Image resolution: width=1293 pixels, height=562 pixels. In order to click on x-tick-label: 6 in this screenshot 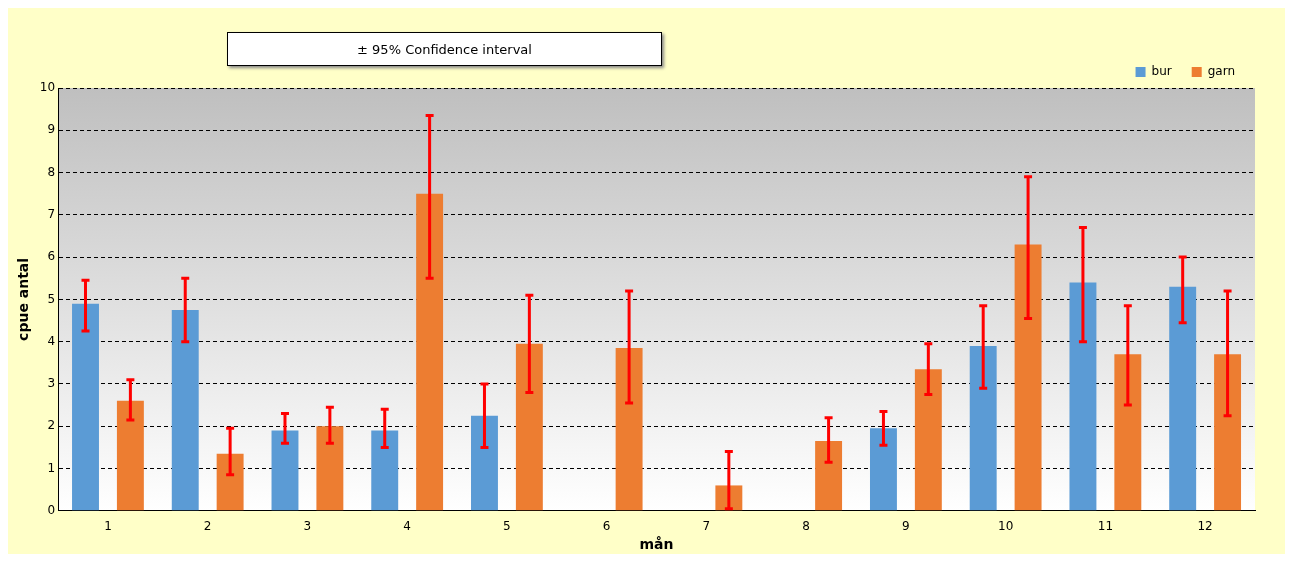, I will do `click(606, 526)`.